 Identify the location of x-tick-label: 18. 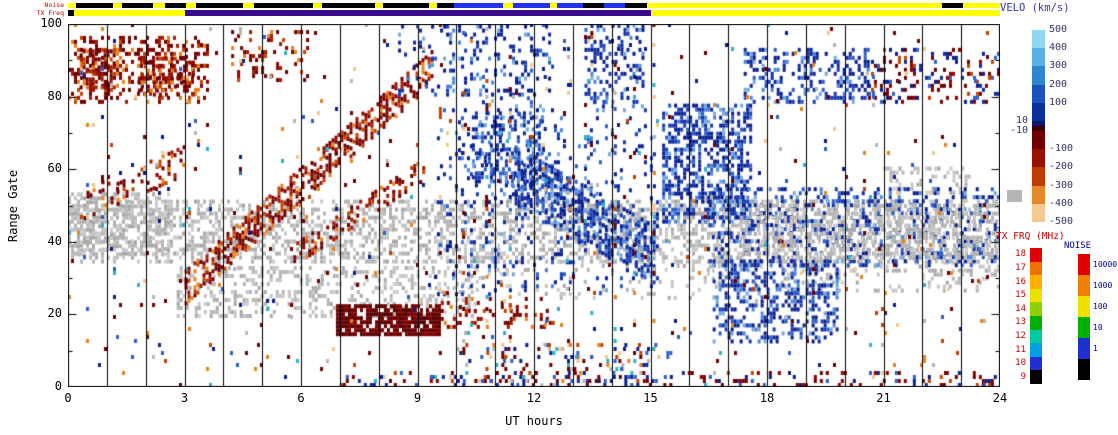
(767, 398).